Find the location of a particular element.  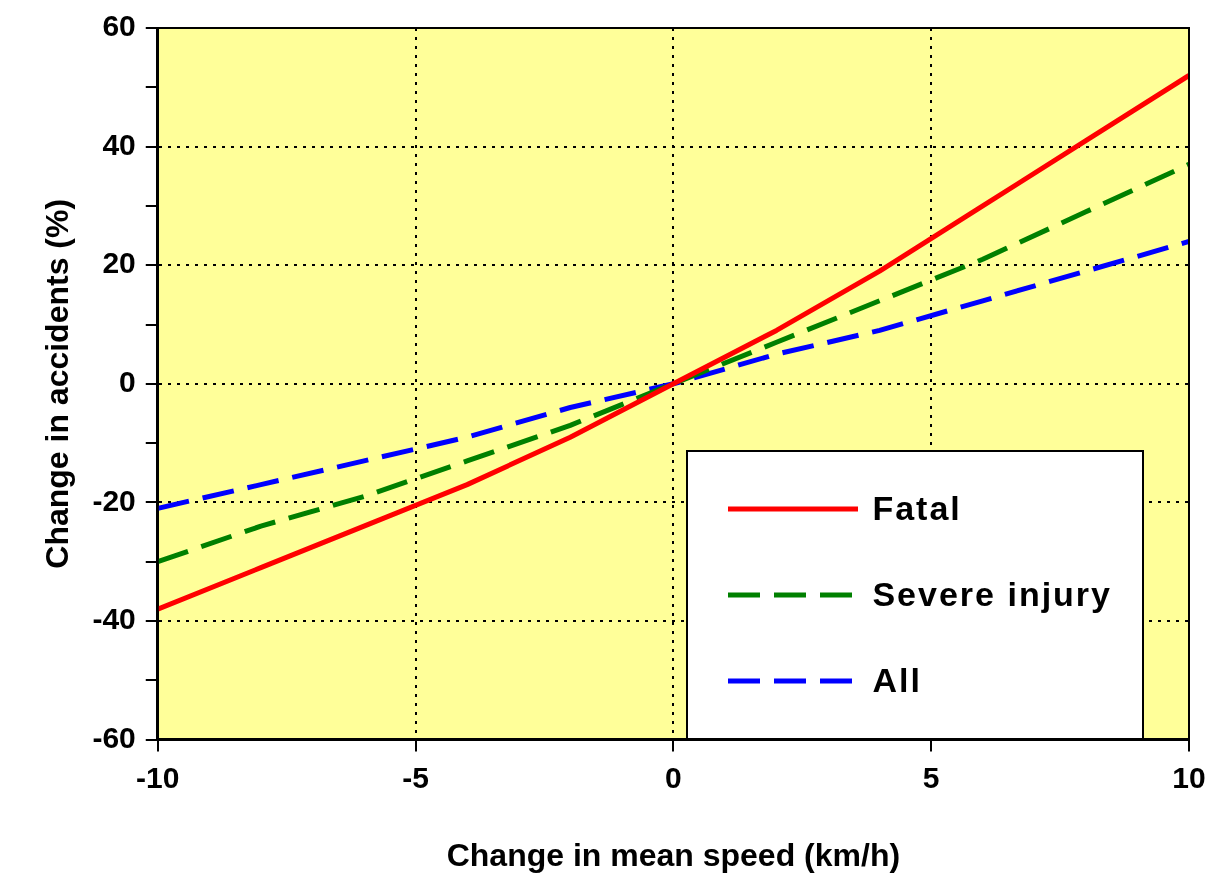

y-tick-label: -40 is located at coordinates (114, 619).